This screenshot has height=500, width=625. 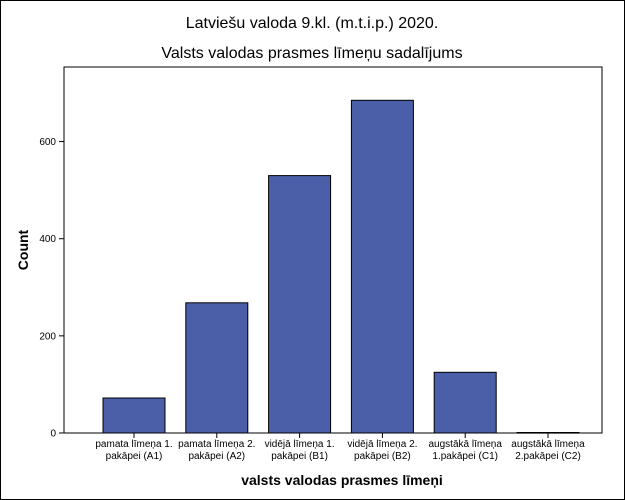 What do you see at coordinates (466, 444) in the screenshot?
I see `x-tick-label-4-0: augstākā līmeņa` at bounding box center [466, 444].